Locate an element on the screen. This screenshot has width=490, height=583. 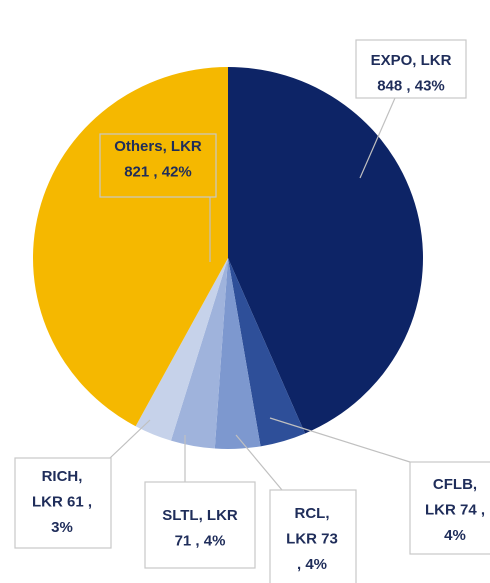
data-label: 3% is located at coordinates (62, 527).